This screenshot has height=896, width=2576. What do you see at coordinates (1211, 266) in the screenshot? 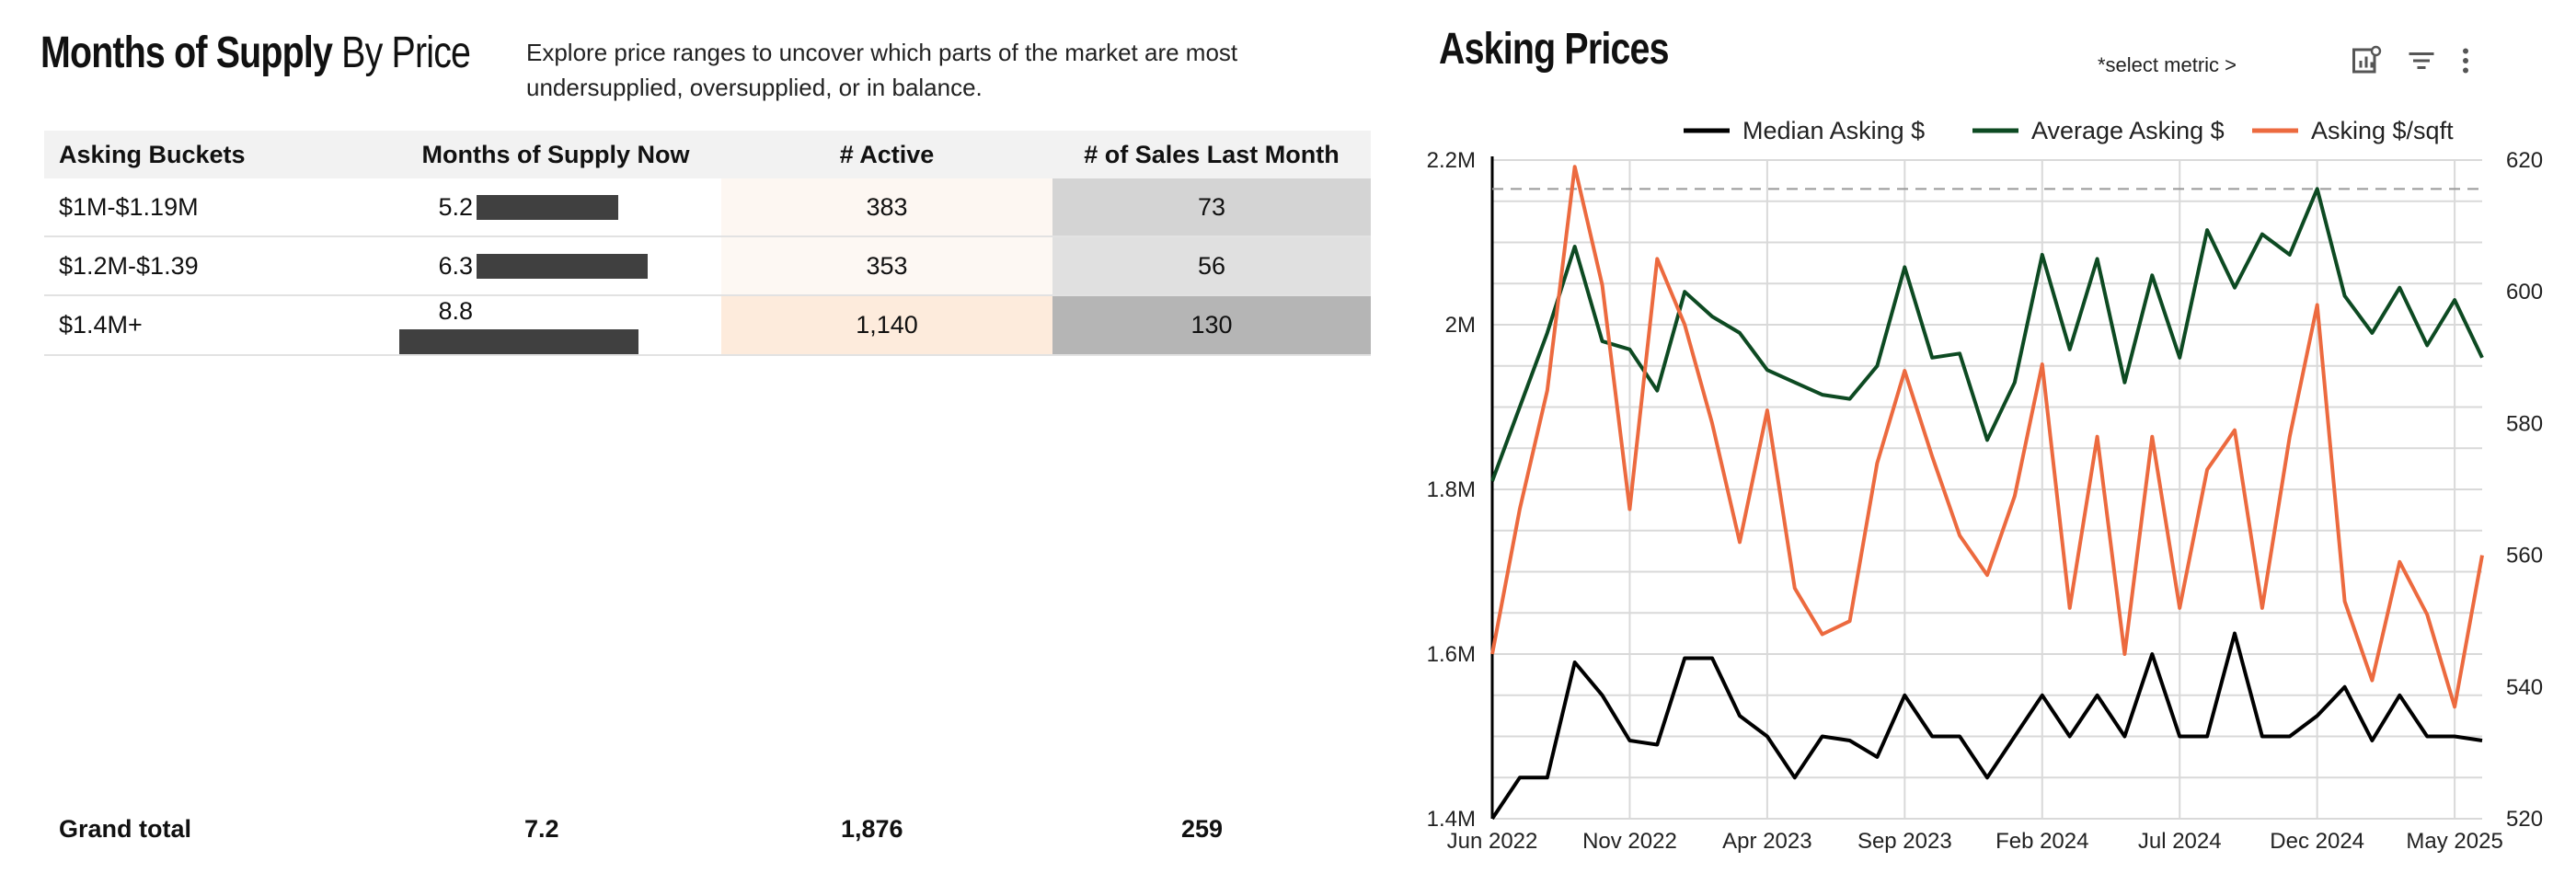
I see `sales-cell: 56` at bounding box center [1211, 266].